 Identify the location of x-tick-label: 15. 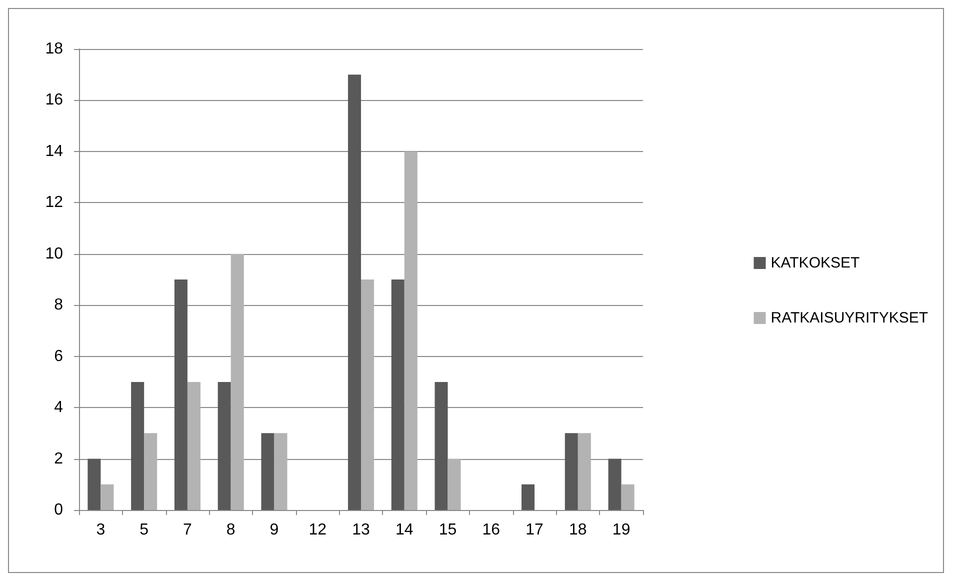
(447, 530).